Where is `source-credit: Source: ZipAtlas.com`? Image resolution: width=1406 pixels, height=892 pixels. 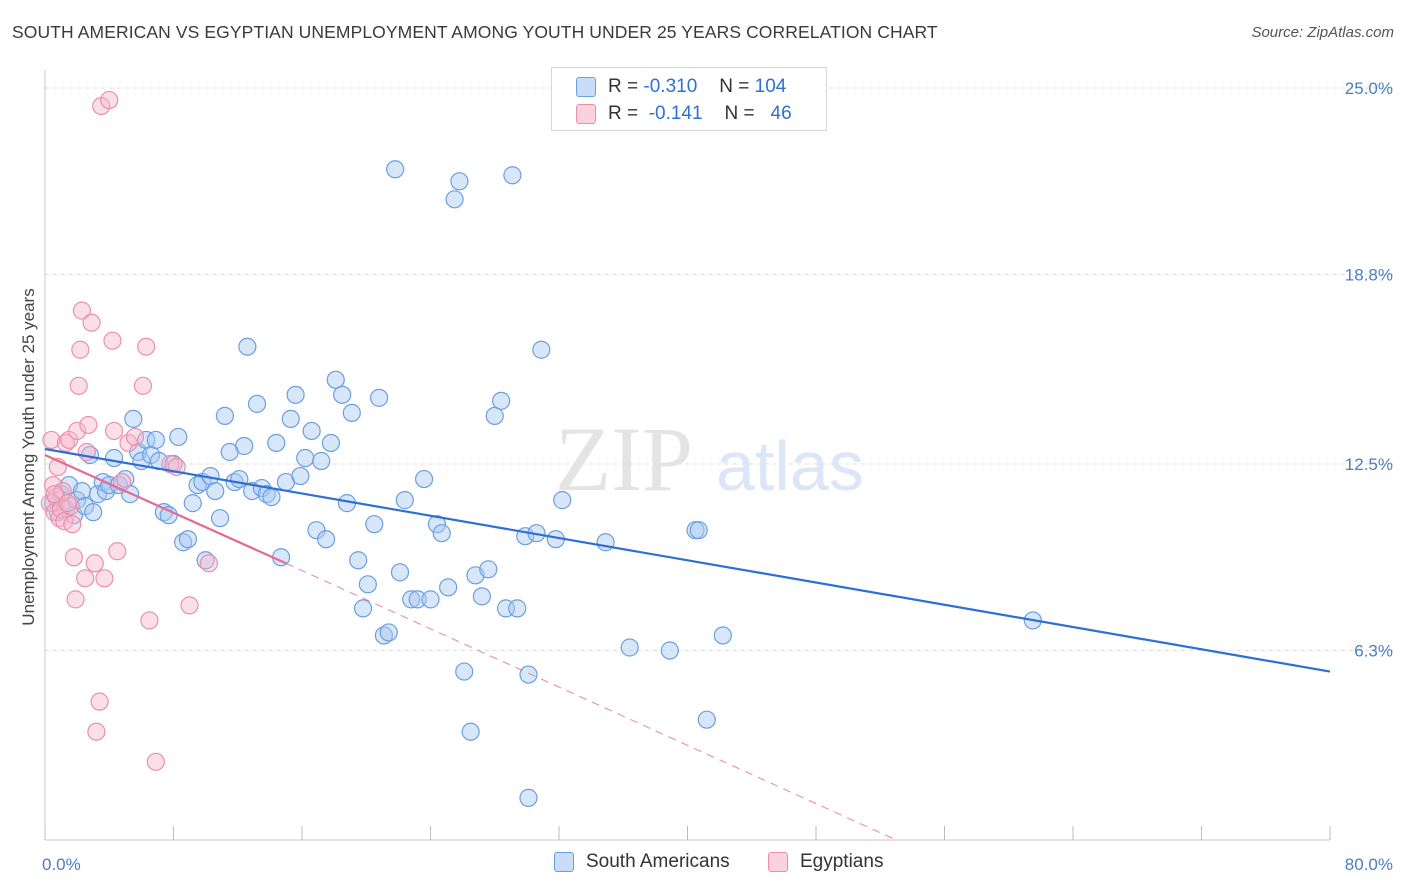 source-credit: Source: ZipAtlas.com is located at coordinates (1322, 32).